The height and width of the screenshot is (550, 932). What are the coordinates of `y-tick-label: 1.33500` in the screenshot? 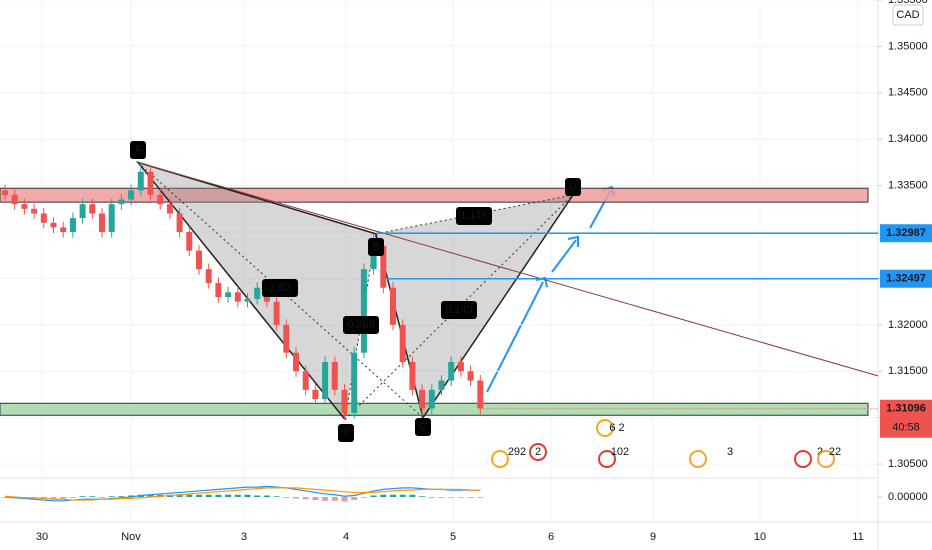 It's located at (908, 186).